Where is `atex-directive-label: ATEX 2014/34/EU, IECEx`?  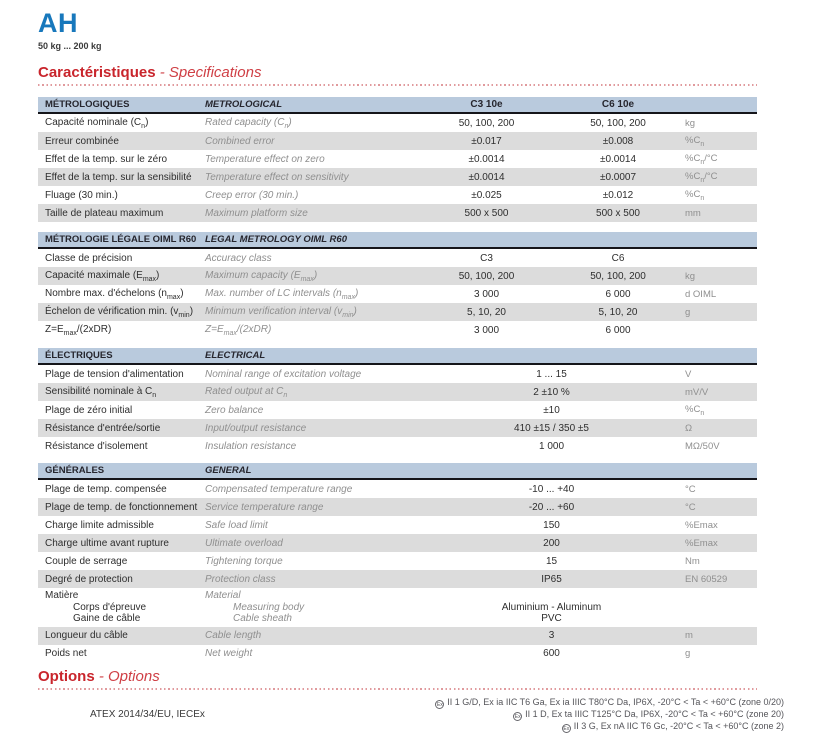
atex-directive-label: ATEX 2014/34/EU, IECEx is located at coordinates (147, 714).